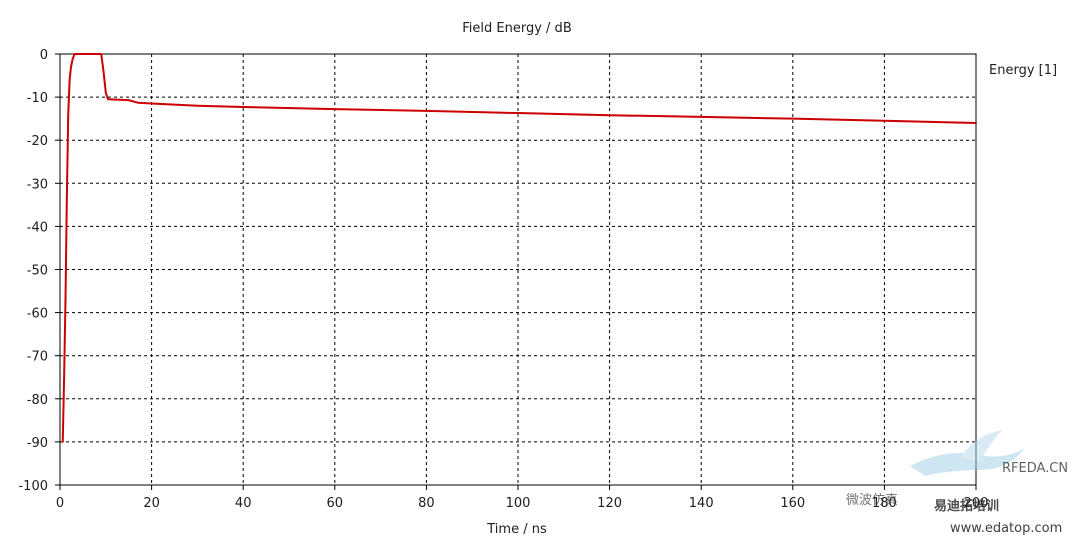  I want to click on watermark-url: www.edatop.com, so click(1006, 528).